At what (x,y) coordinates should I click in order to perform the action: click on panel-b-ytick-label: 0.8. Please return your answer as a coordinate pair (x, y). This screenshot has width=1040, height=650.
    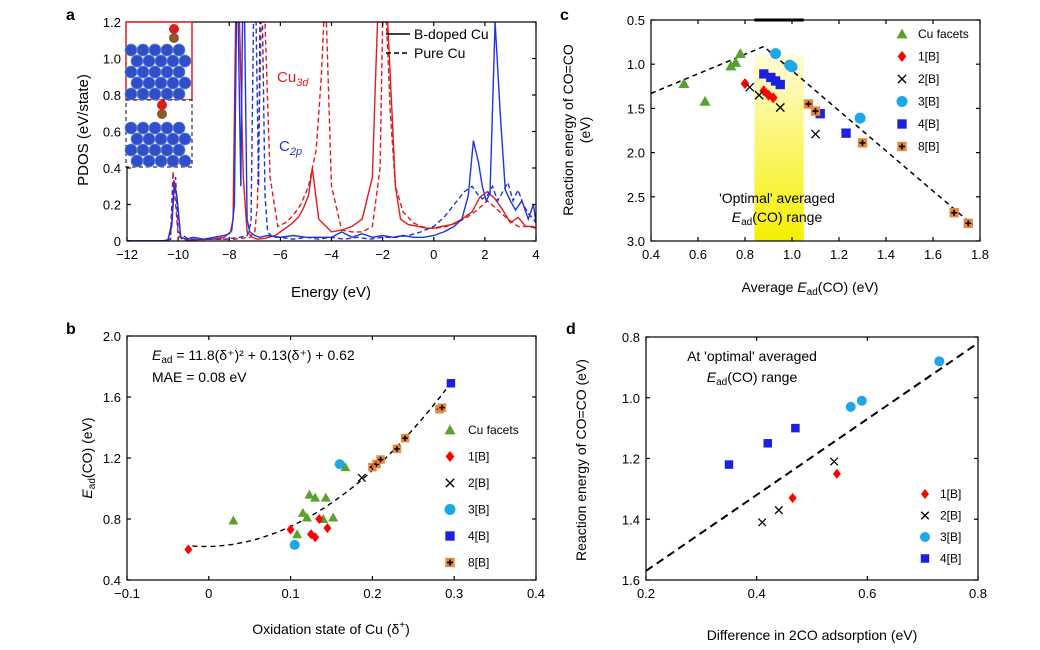
    Looking at the image, I should click on (112, 519).